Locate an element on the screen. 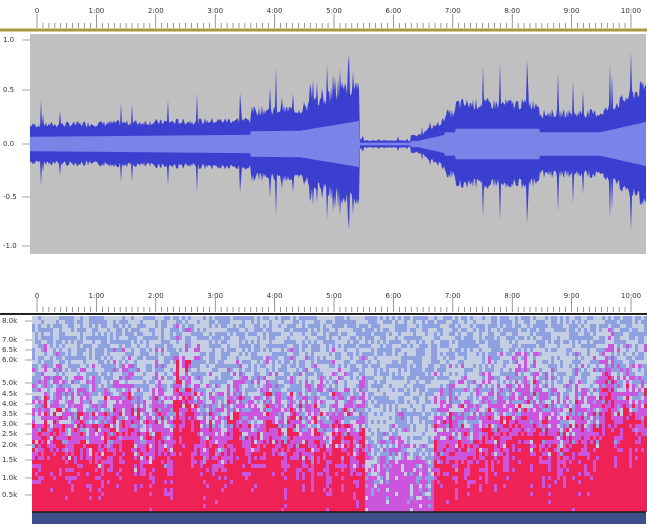 The width and height of the screenshot is (647, 532). timeline-ruler is located at coordinates (323, 15).